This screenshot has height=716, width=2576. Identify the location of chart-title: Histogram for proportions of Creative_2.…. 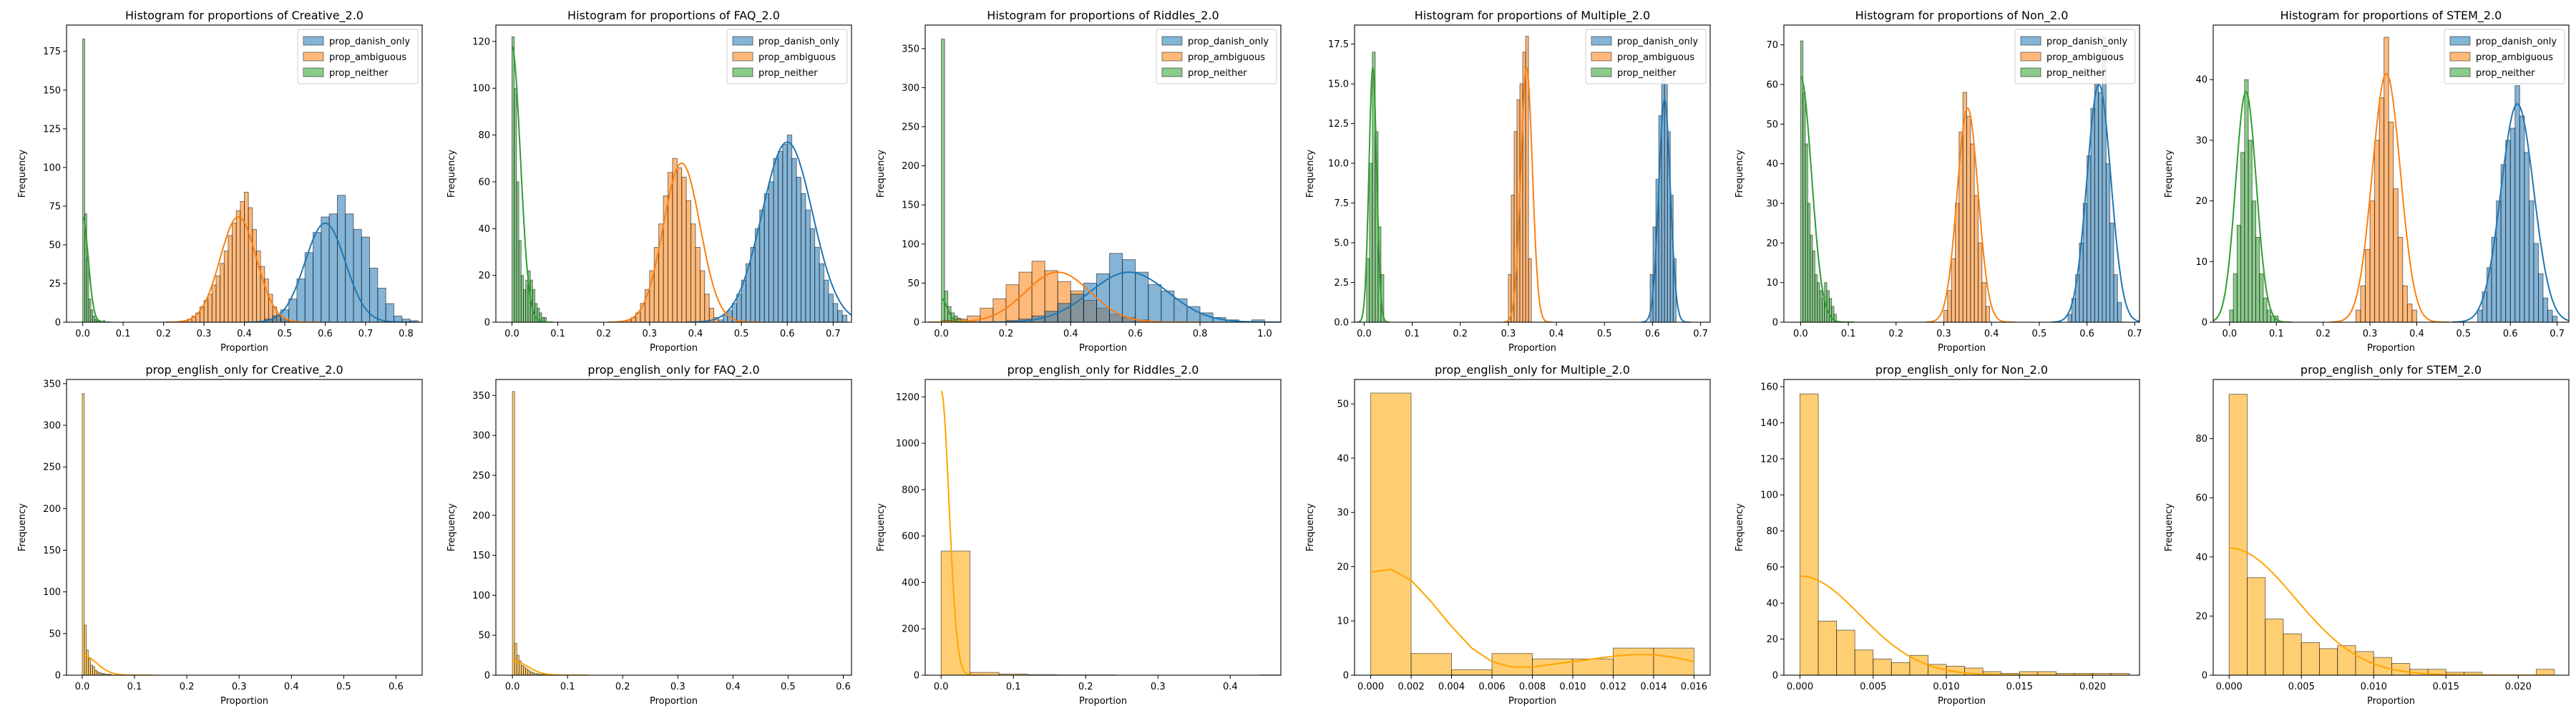
(244, 16).